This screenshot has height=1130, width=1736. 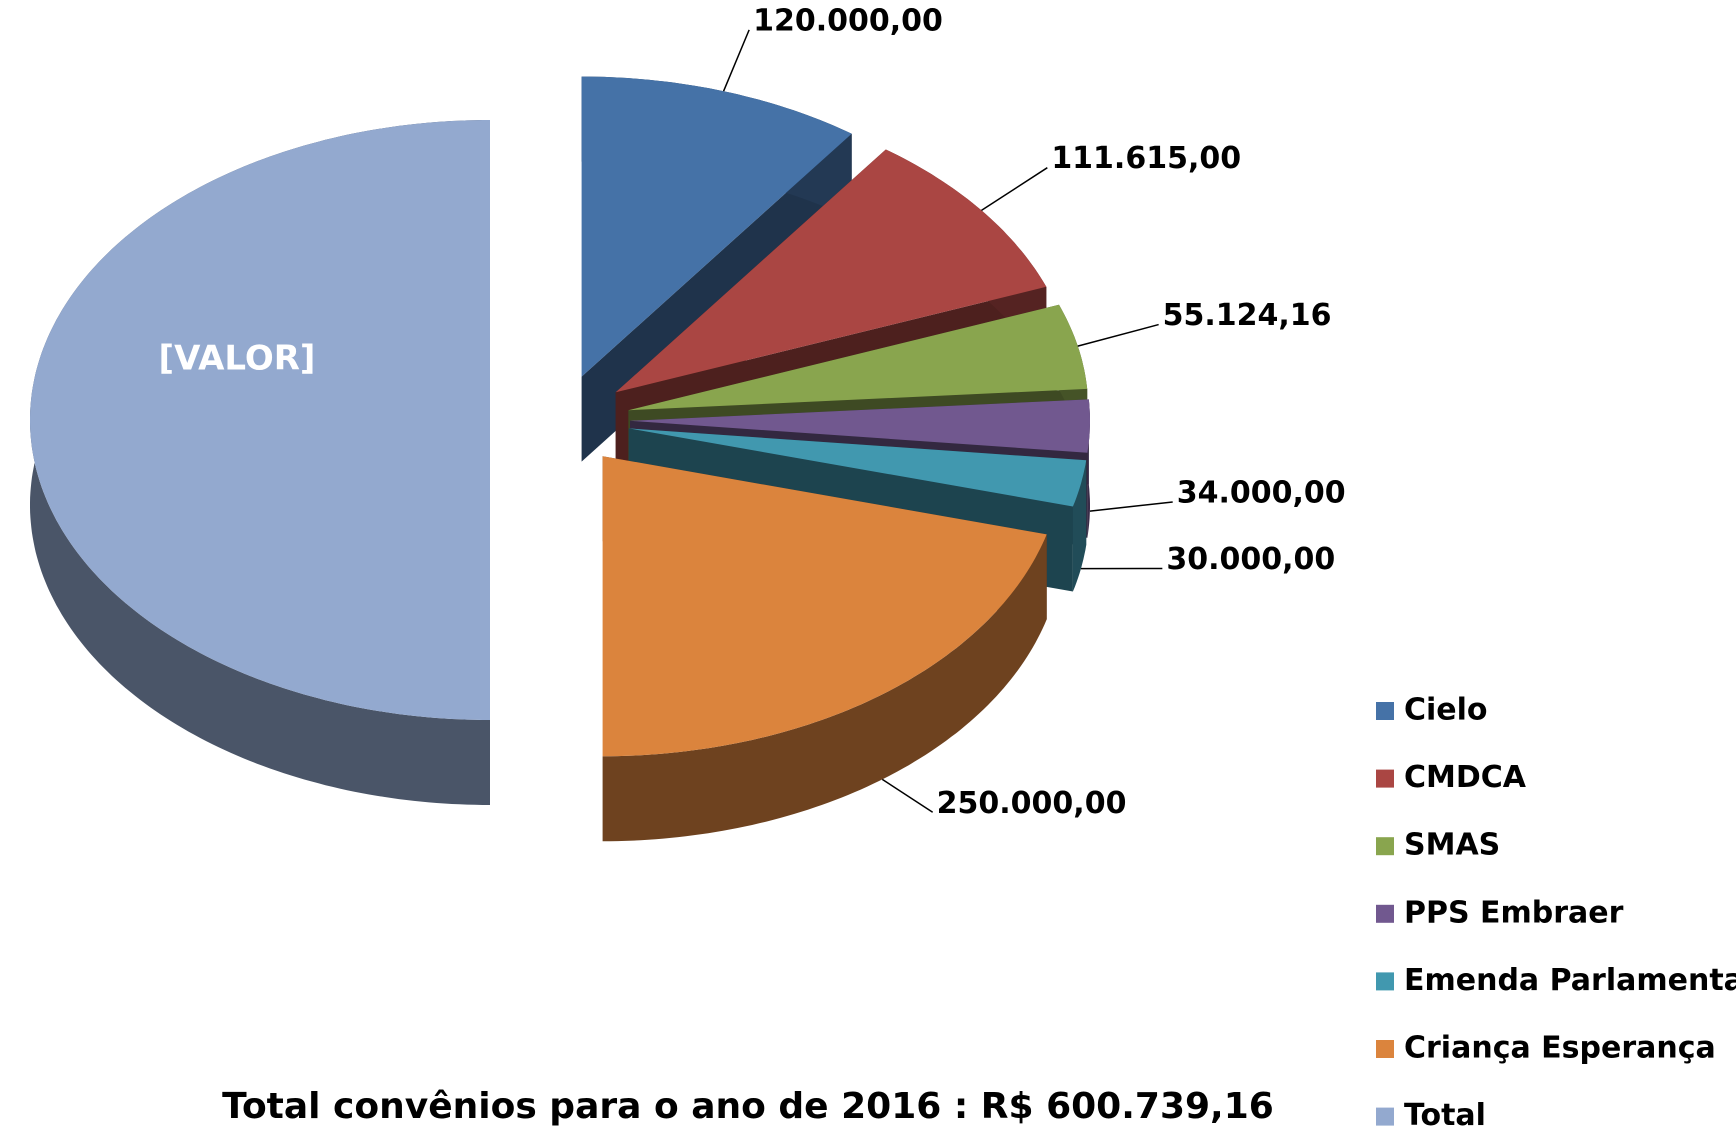 What do you see at coordinates (1146, 158) in the screenshot?
I see `data-label: 111.615,00` at bounding box center [1146, 158].